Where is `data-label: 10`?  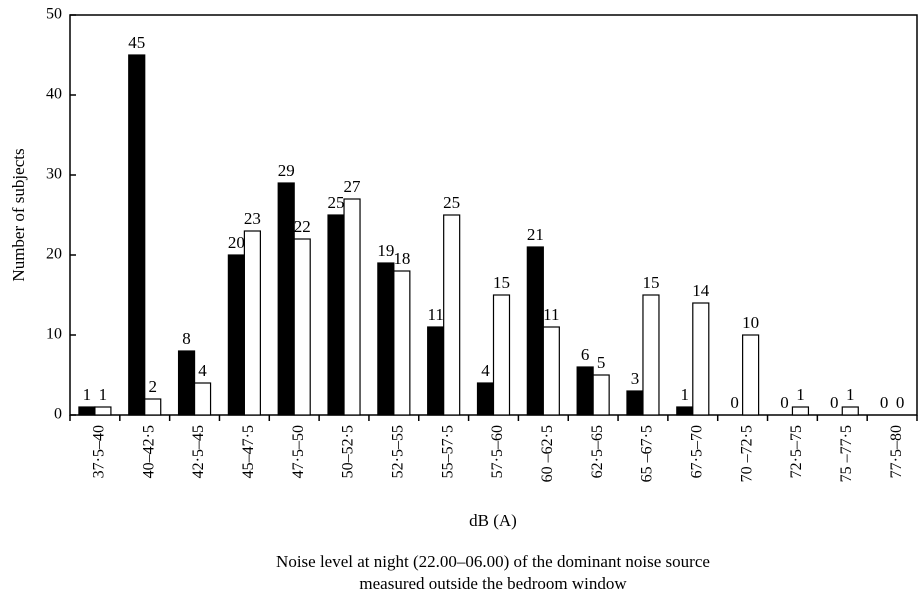
data-label: 10 is located at coordinates (750, 322).